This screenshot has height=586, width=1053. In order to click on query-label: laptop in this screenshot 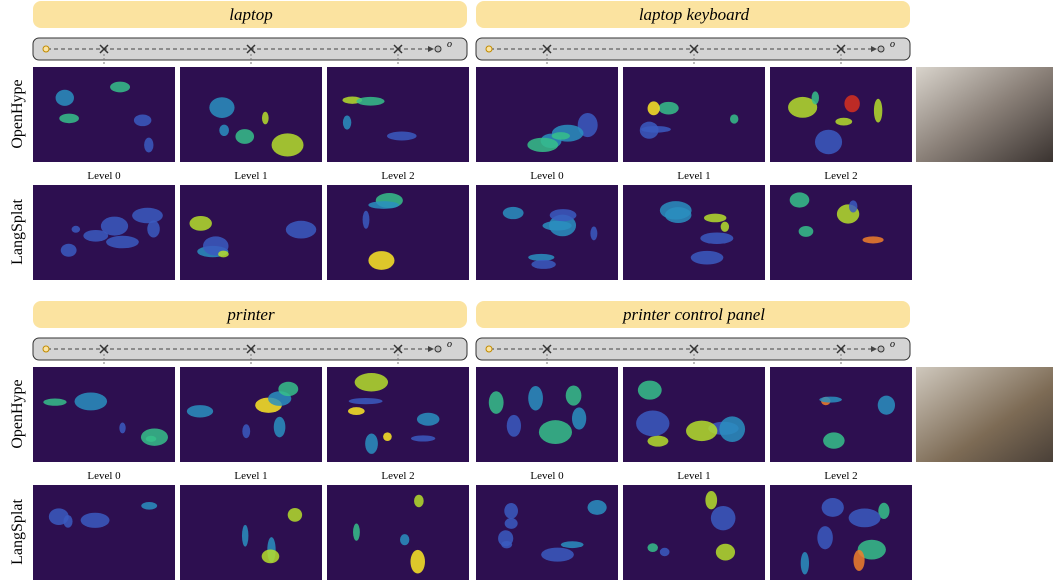, I will do `click(250, 14)`.